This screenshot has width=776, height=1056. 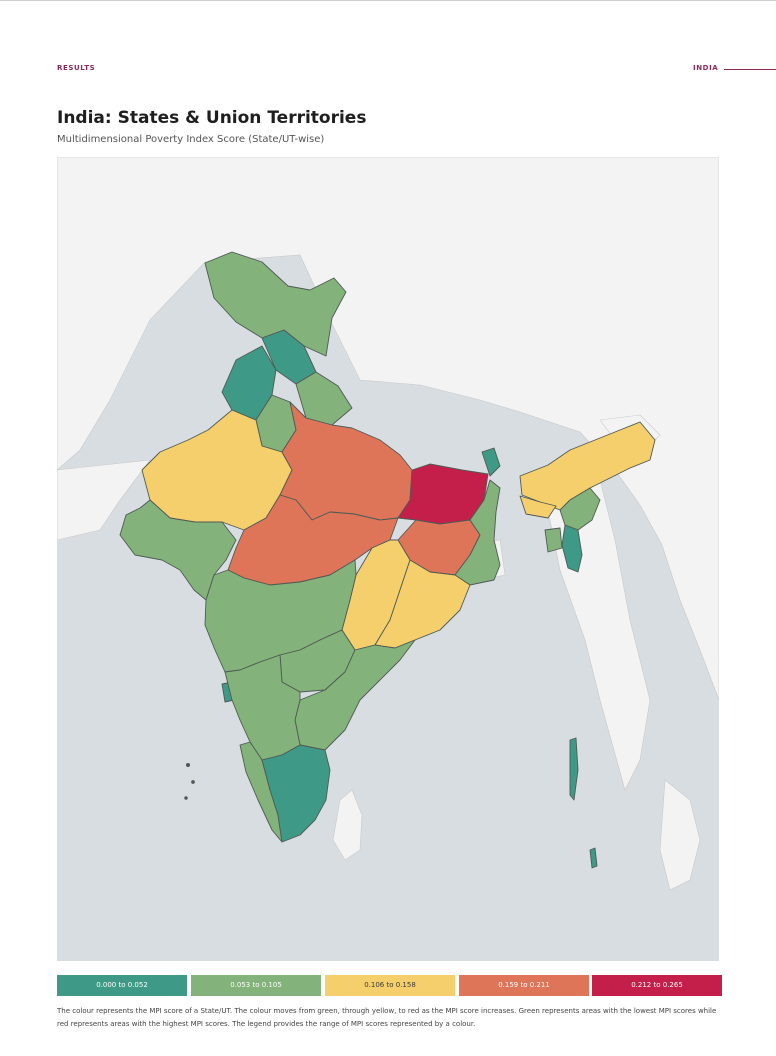 What do you see at coordinates (422, 604) in the screenshot?
I see `state-odisha` at bounding box center [422, 604].